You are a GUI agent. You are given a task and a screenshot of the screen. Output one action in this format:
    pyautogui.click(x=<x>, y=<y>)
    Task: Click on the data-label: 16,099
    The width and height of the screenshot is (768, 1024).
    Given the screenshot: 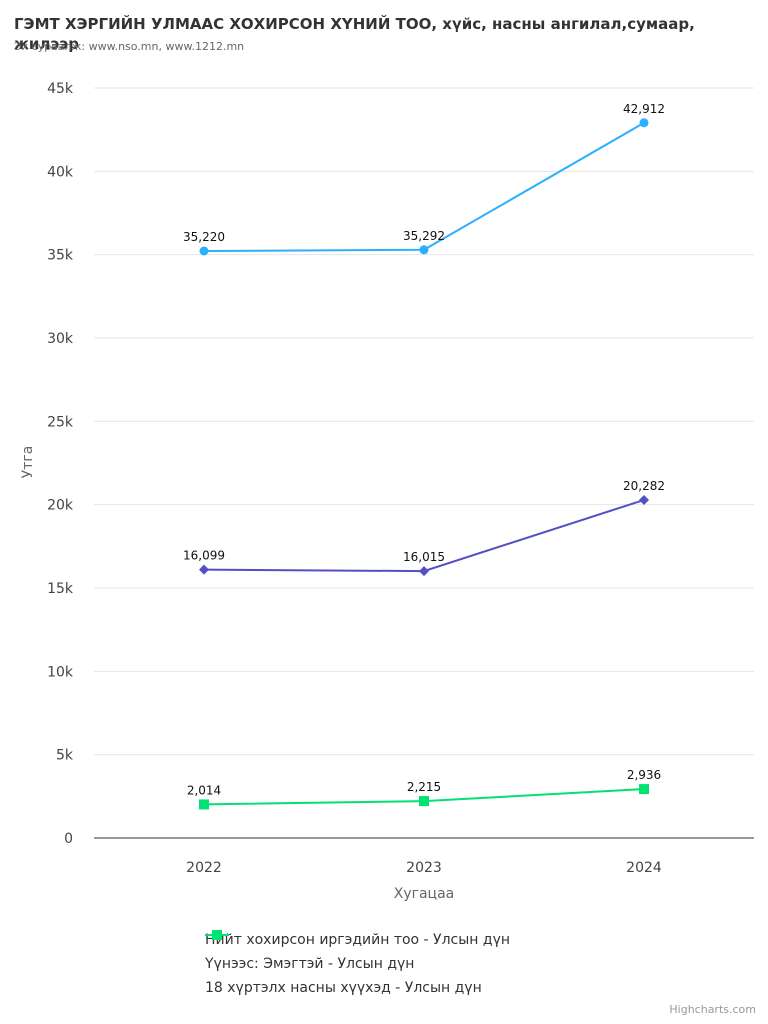 What is the action you would take?
    pyautogui.click(x=204, y=556)
    